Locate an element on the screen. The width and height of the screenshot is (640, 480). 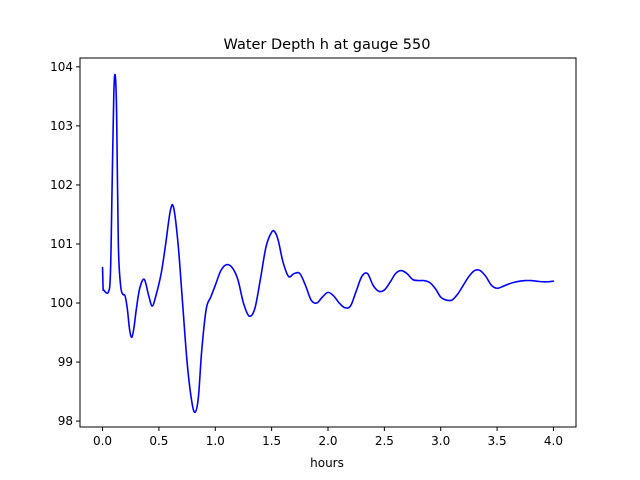
y-tick-label: 100 is located at coordinates (61, 303).